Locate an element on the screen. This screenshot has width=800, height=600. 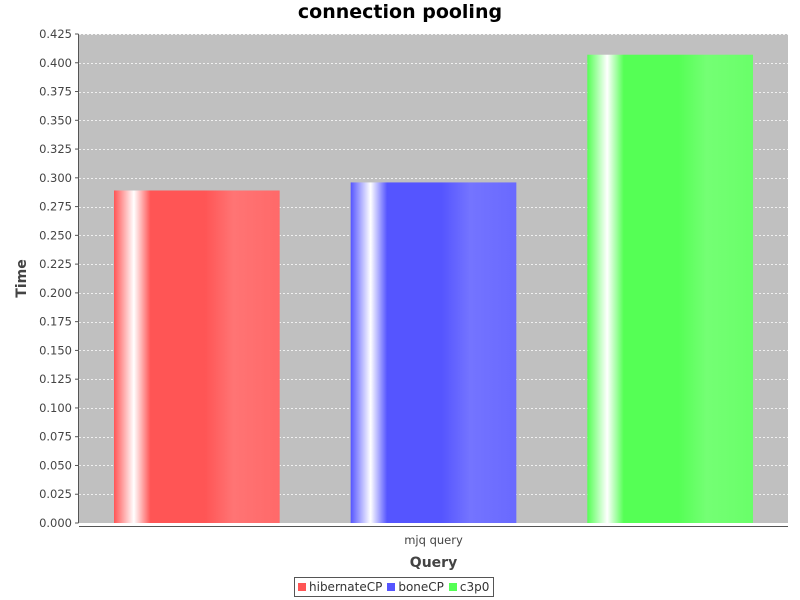
legend-swatch-c3p0 is located at coordinates (452, 587).